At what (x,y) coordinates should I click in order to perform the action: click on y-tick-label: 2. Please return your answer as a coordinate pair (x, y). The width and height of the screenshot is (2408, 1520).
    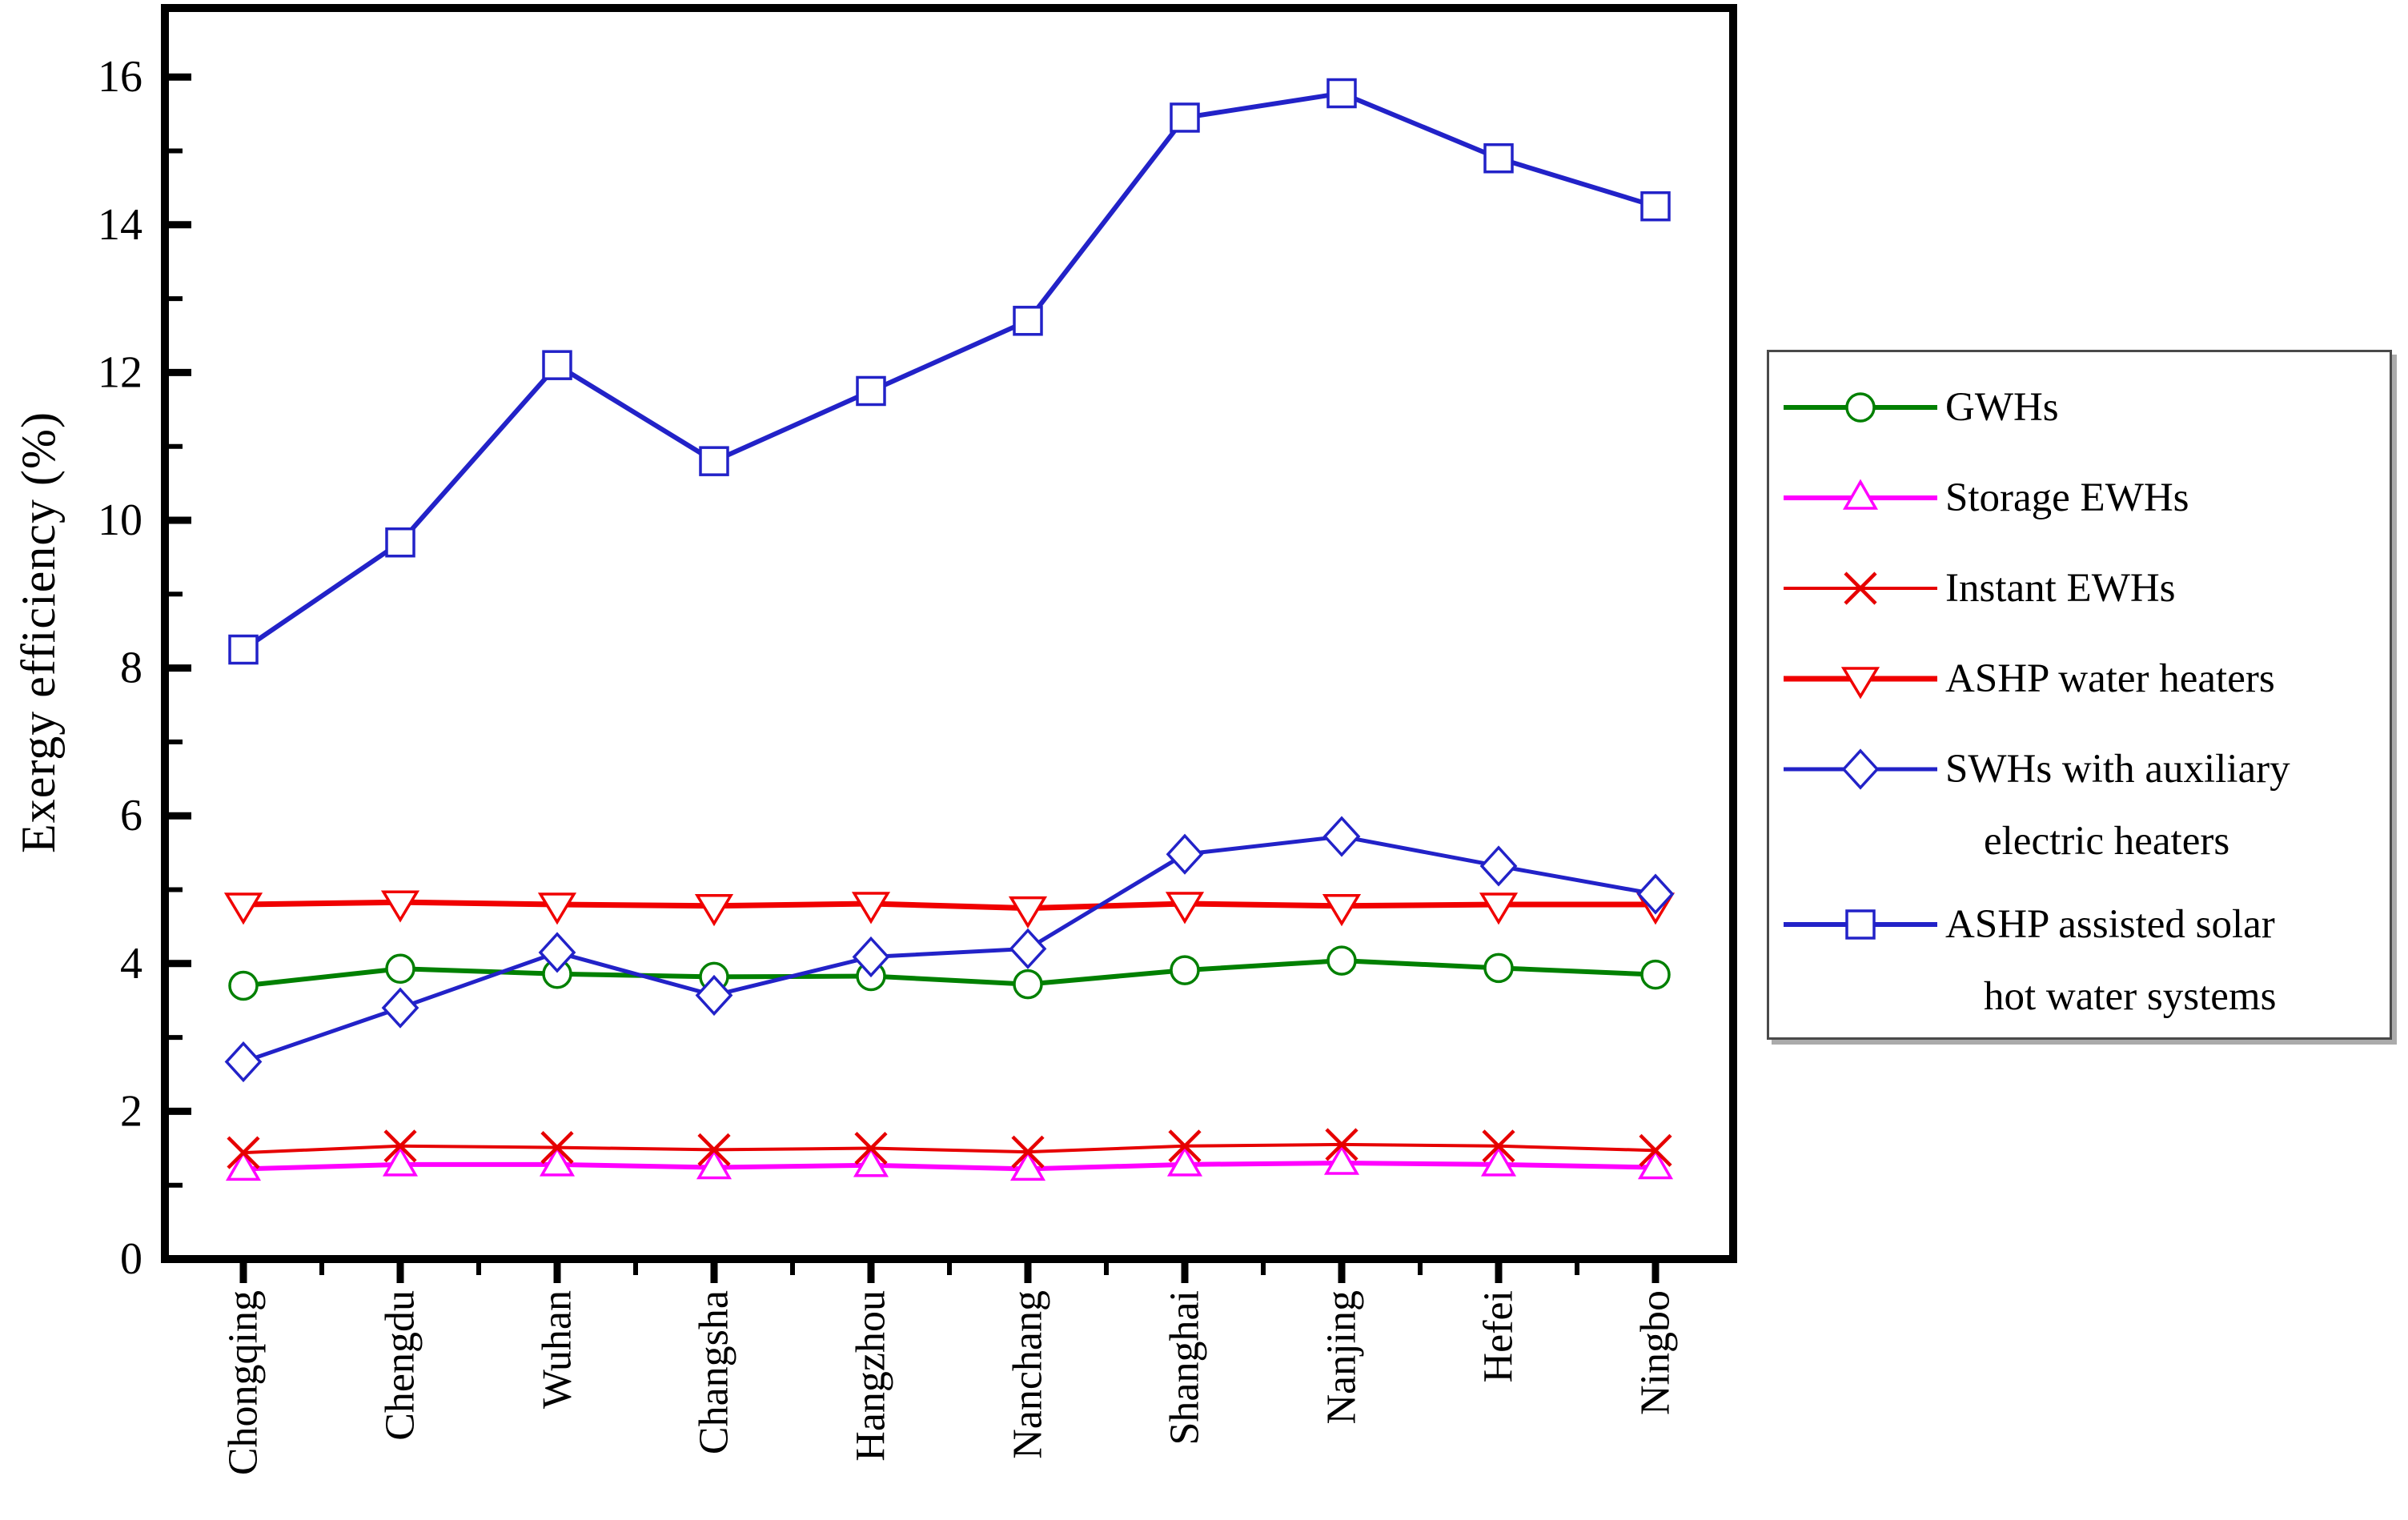
    Looking at the image, I should click on (131, 1111).